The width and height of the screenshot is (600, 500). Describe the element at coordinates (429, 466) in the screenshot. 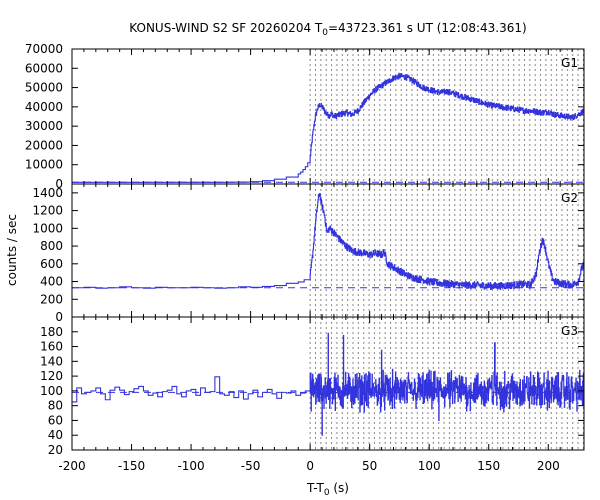

I see `x-tick-label: 100` at that location.